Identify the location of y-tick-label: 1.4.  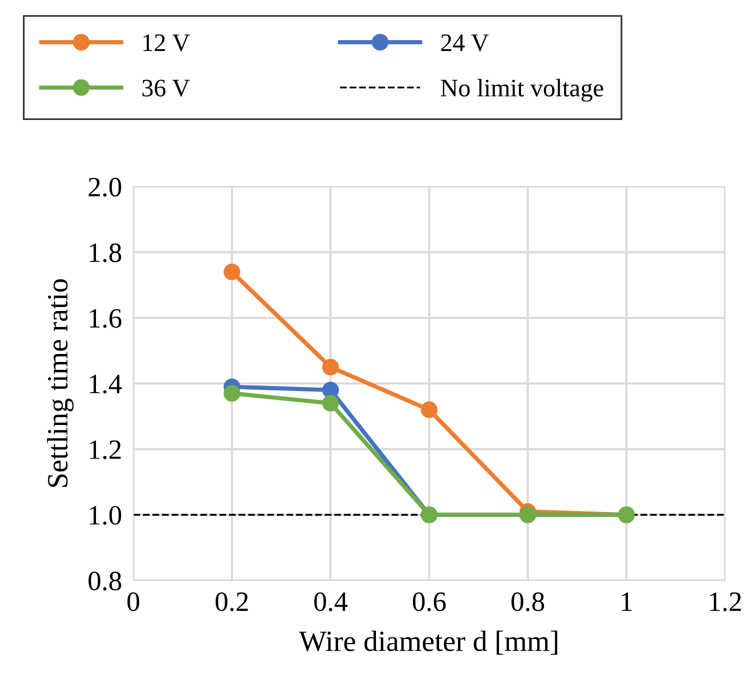
(106, 384).